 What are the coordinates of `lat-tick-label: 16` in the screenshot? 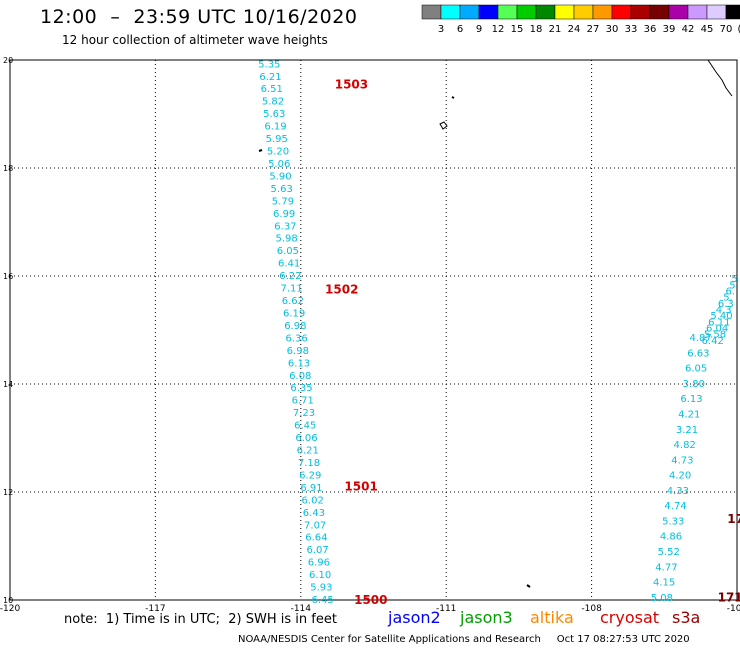 It's located at (8, 276).